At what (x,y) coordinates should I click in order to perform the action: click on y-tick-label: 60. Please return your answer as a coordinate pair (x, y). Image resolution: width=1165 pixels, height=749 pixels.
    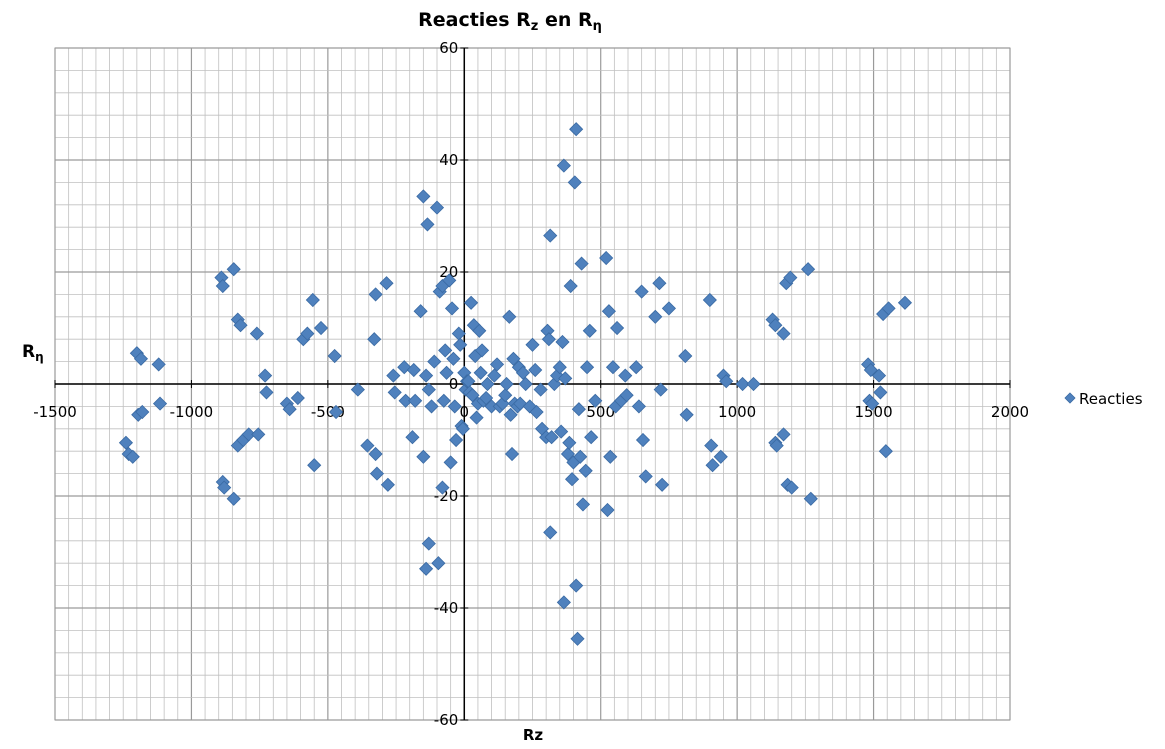
    Looking at the image, I should click on (448, 48).